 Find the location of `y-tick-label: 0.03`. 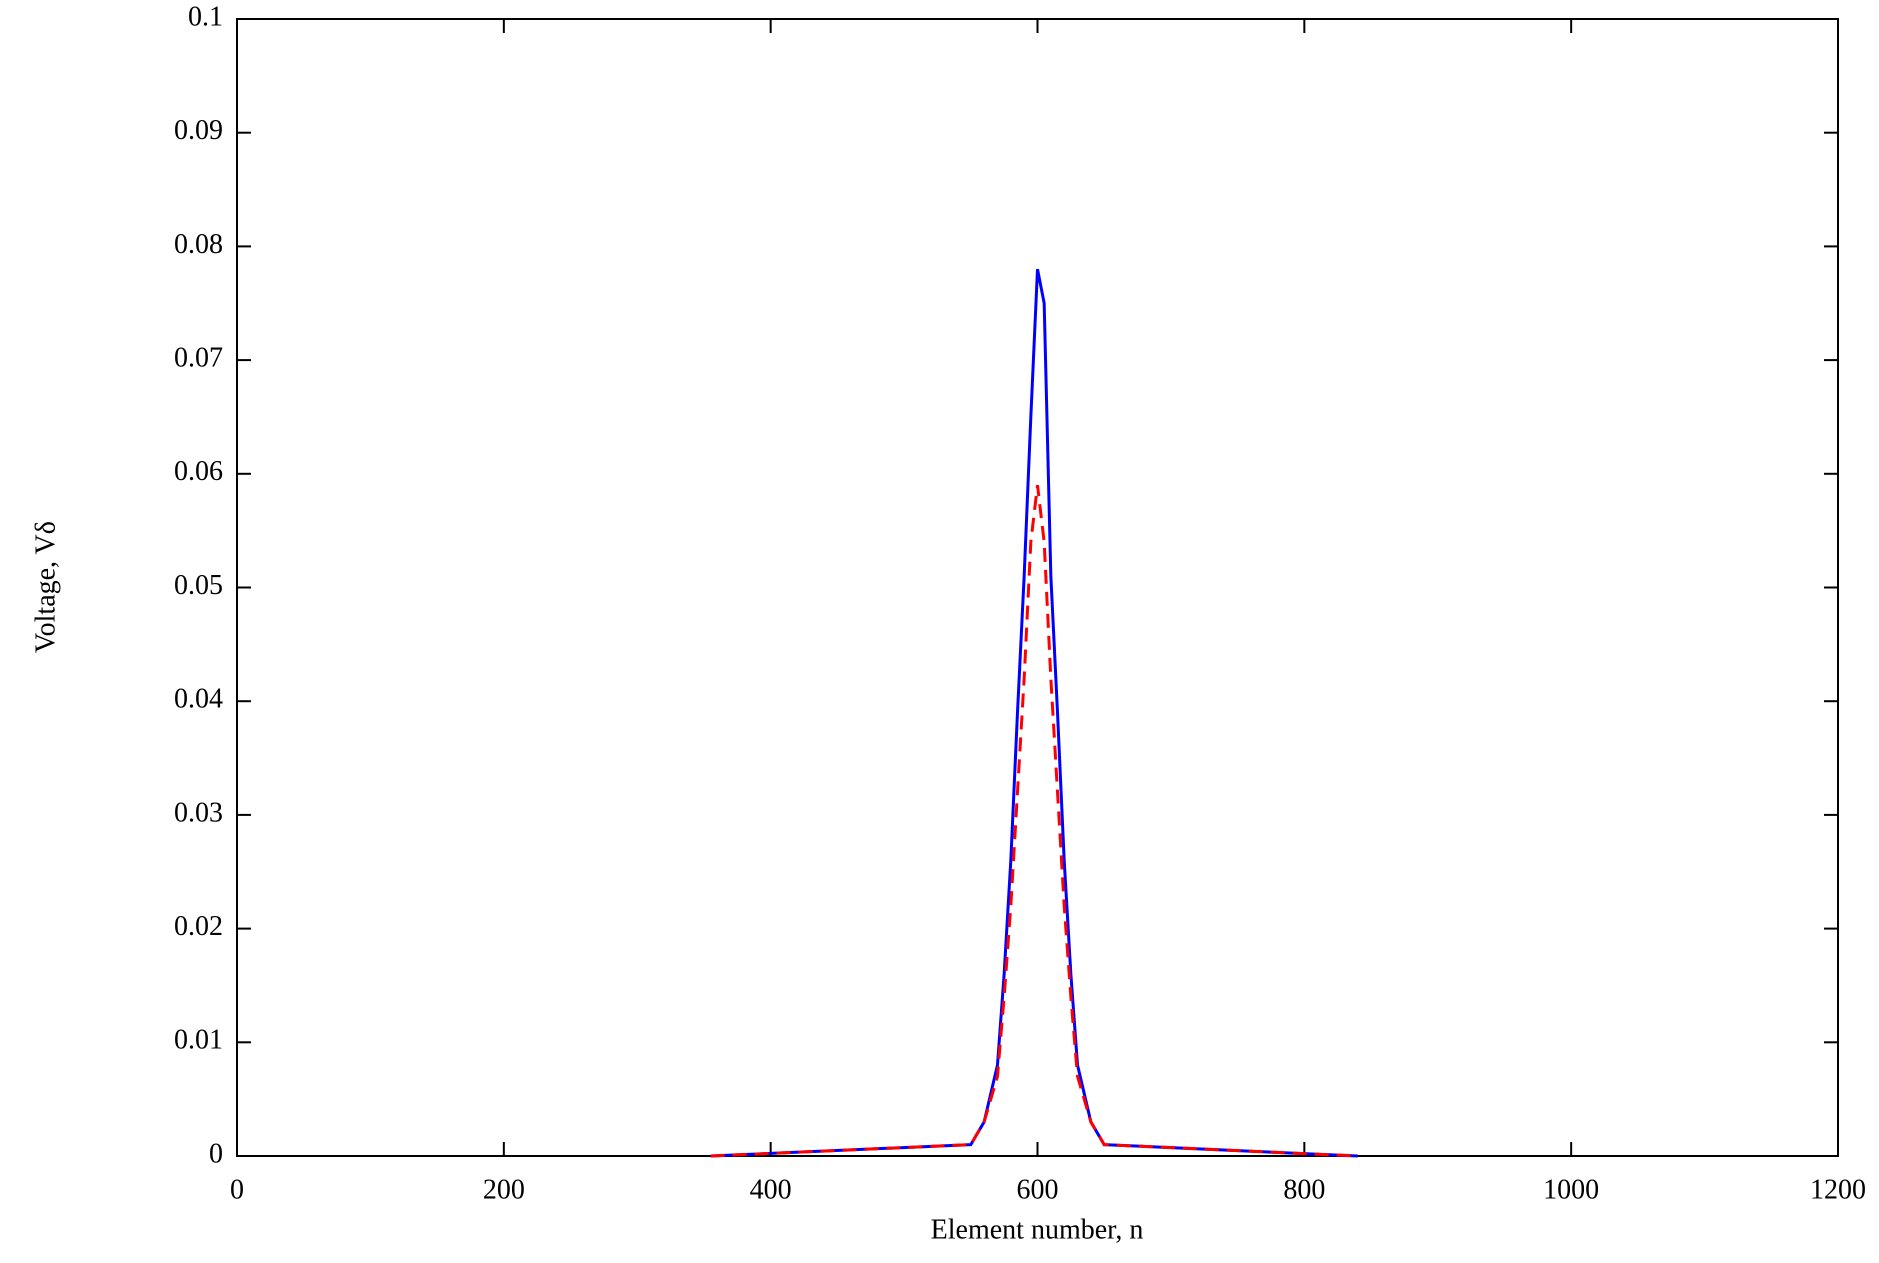

y-tick-label: 0.03 is located at coordinates (198, 812).